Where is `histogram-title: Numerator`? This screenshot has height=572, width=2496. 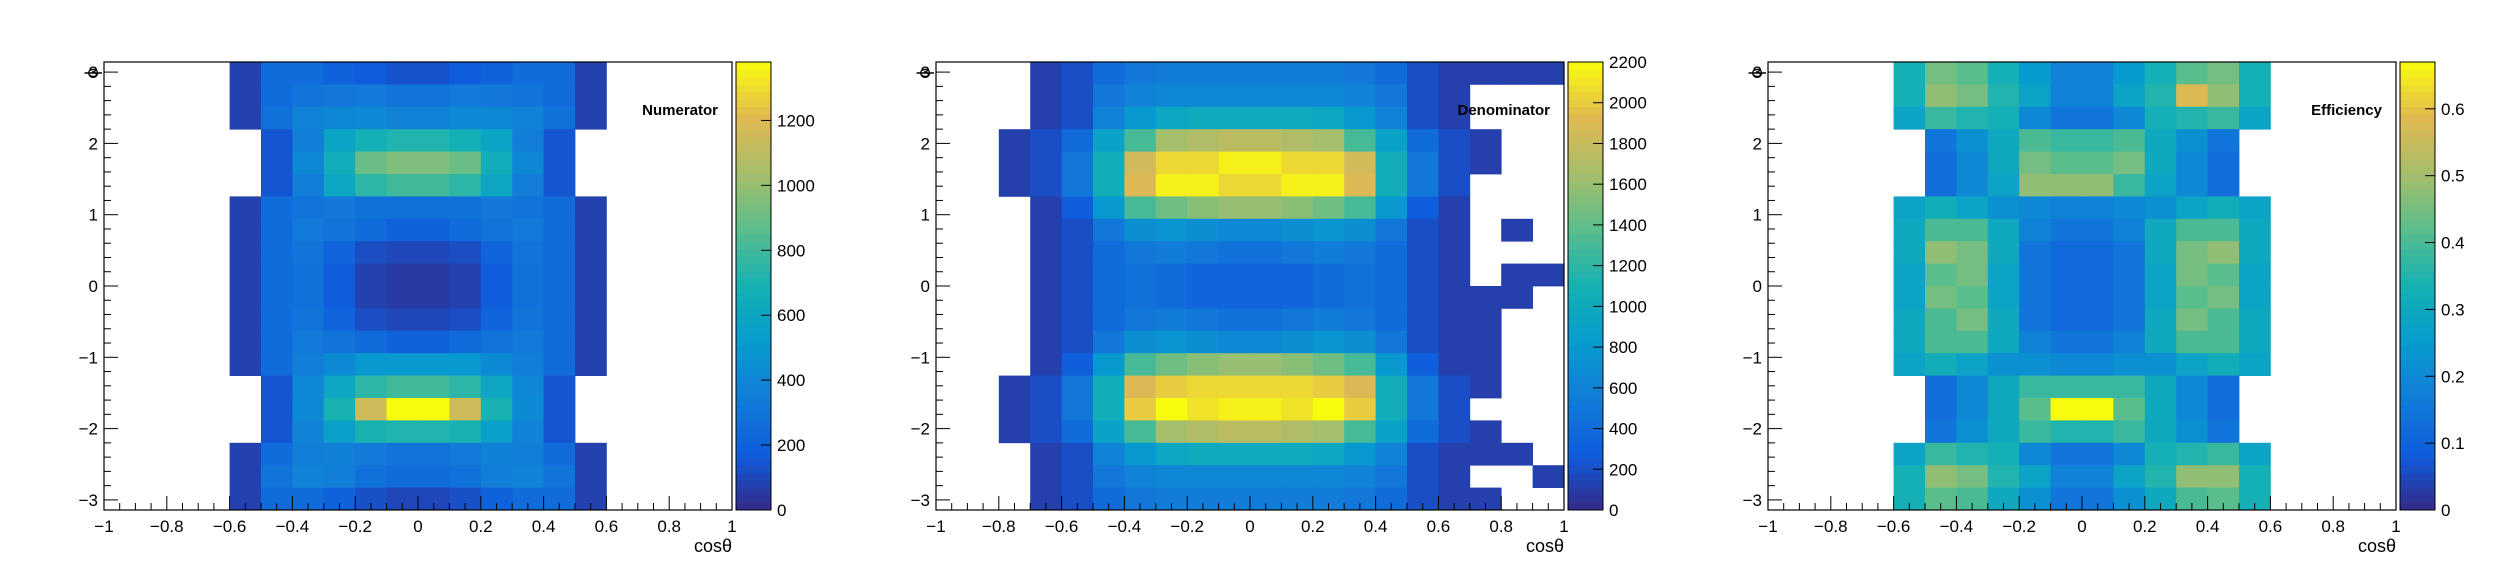 histogram-title: Numerator is located at coordinates (680, 110).